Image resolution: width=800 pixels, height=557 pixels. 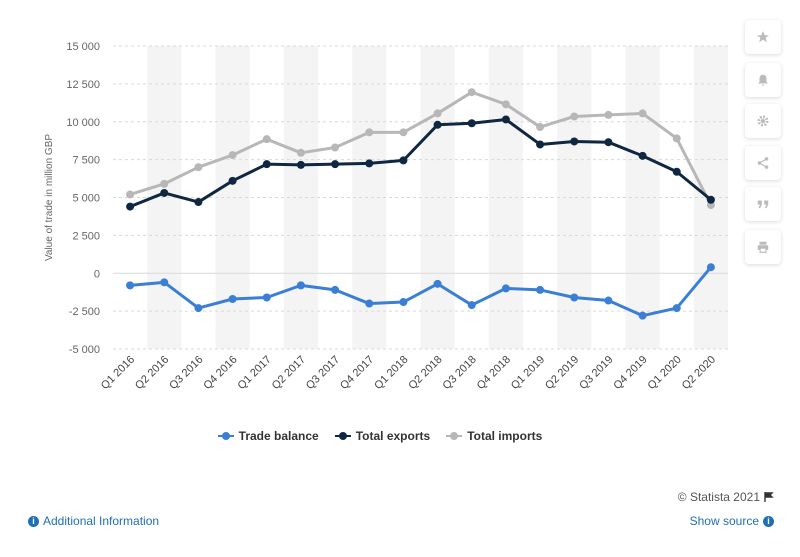 What do you see at coordinates (255, 373) in the screenshot?
I see `x-tick-label: Q1 2017` at bounding box center [255, 373].